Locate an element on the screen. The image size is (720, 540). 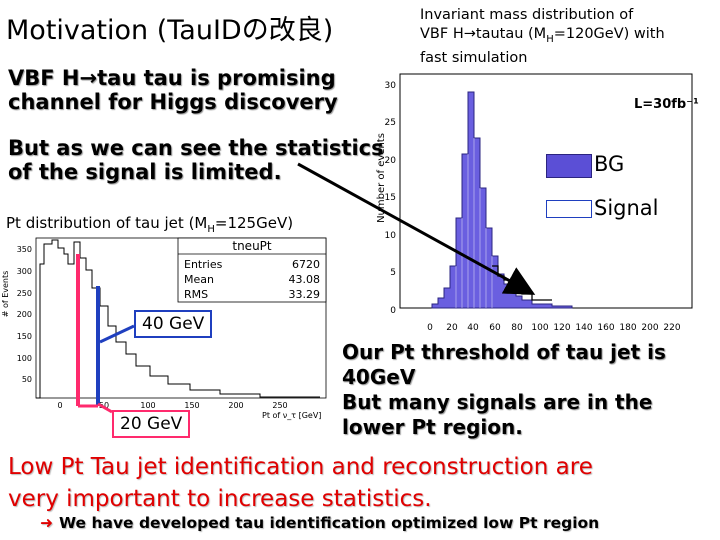
pt-y-tick: 200 is located at coordinates (24, 314).